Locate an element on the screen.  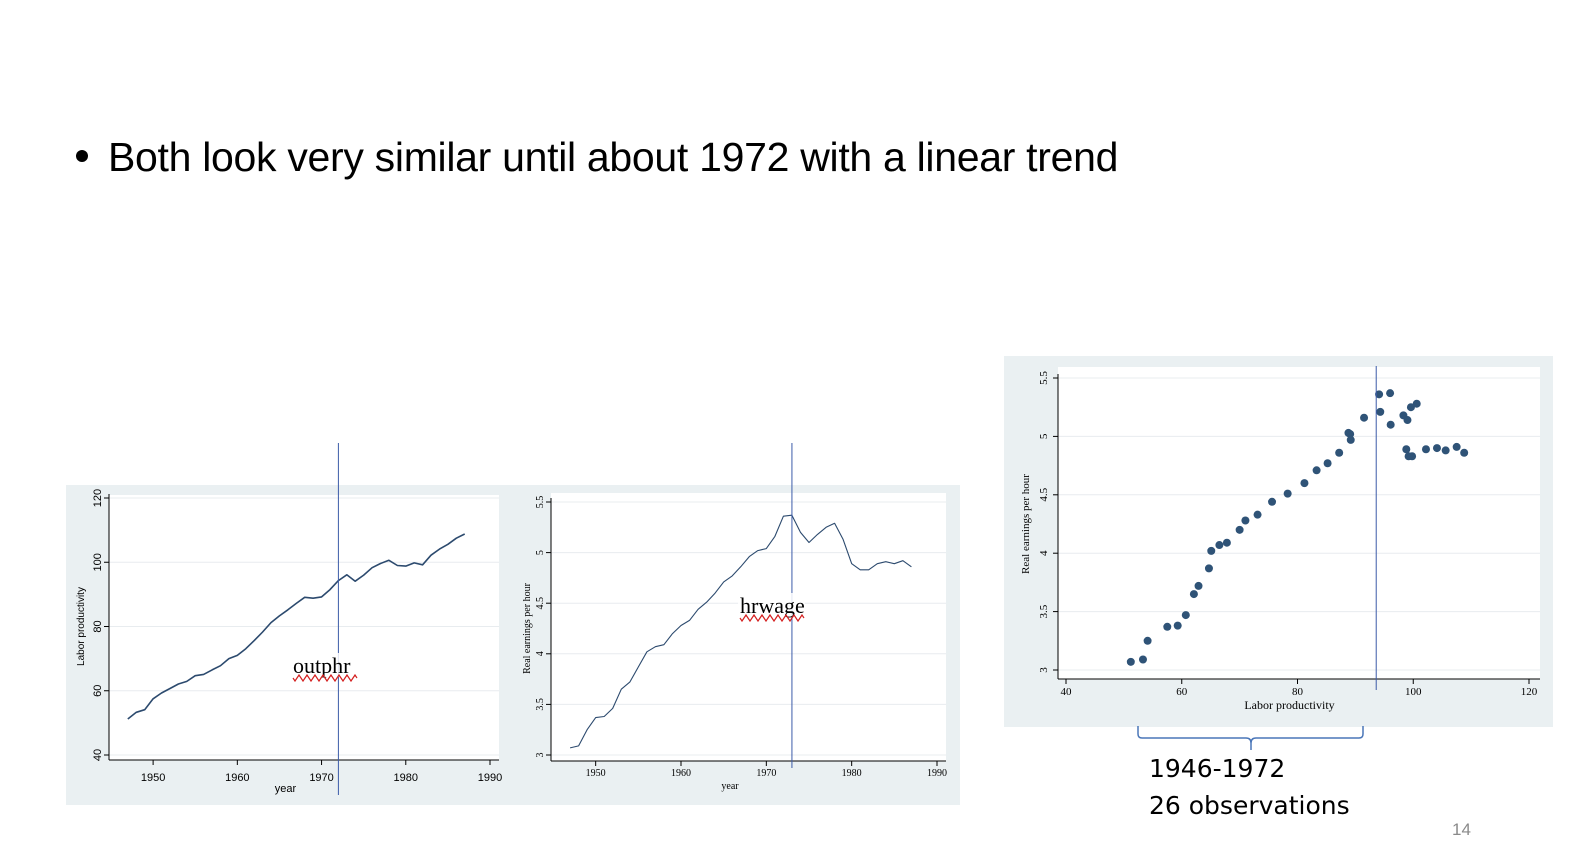
plot-area-productivity is located at coordinates (304, 627).